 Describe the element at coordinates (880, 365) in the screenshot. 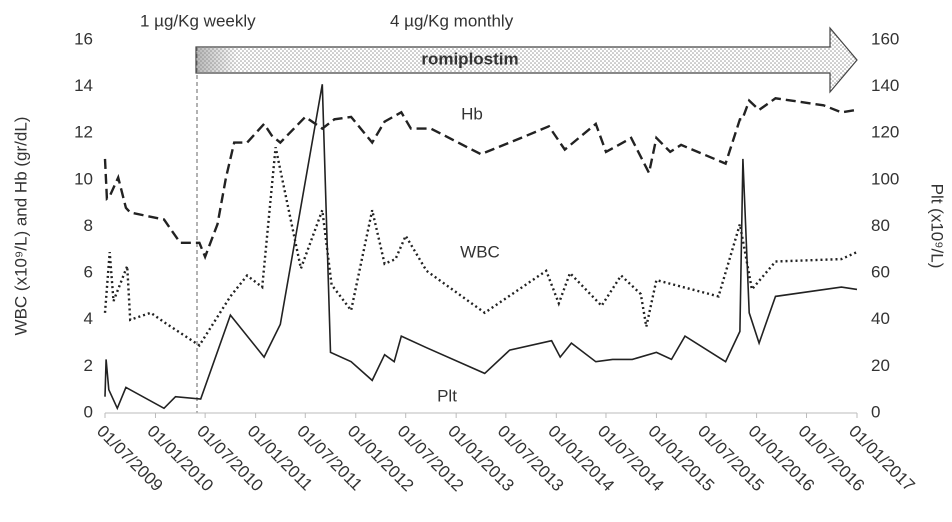

I see `y2-tick-label: 20` at that location.